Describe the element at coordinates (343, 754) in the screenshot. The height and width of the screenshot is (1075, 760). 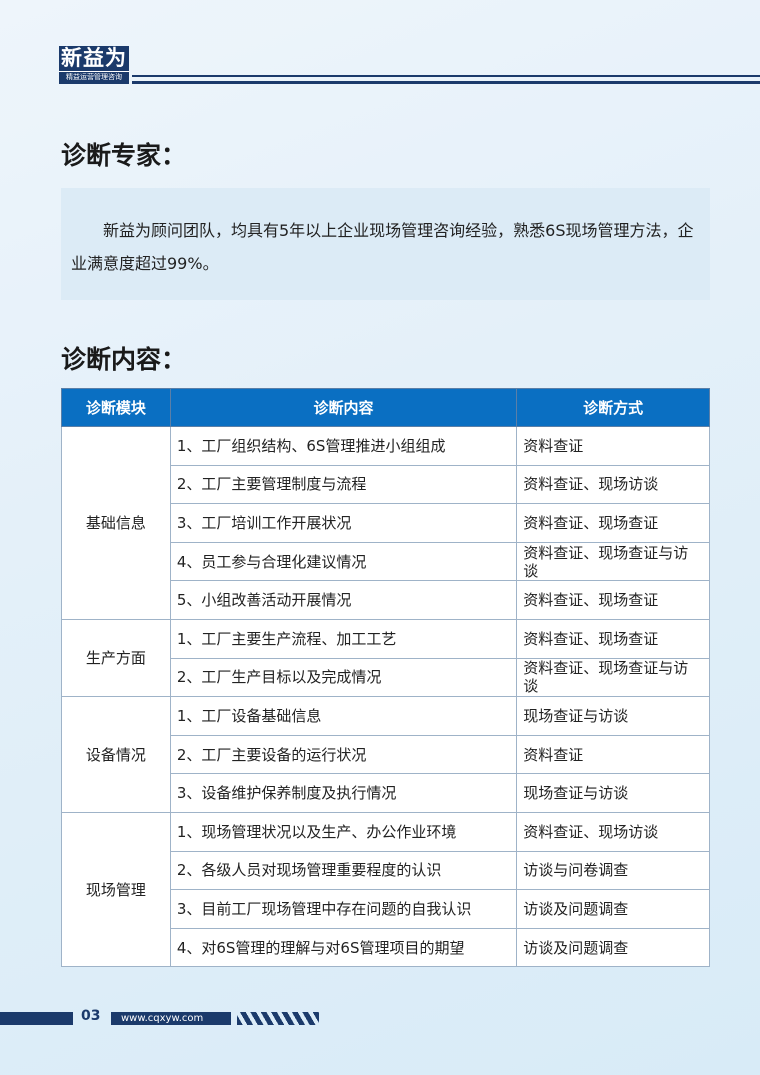
I see `content-cell: 2、工厂主要设备的运行状况` at that location.